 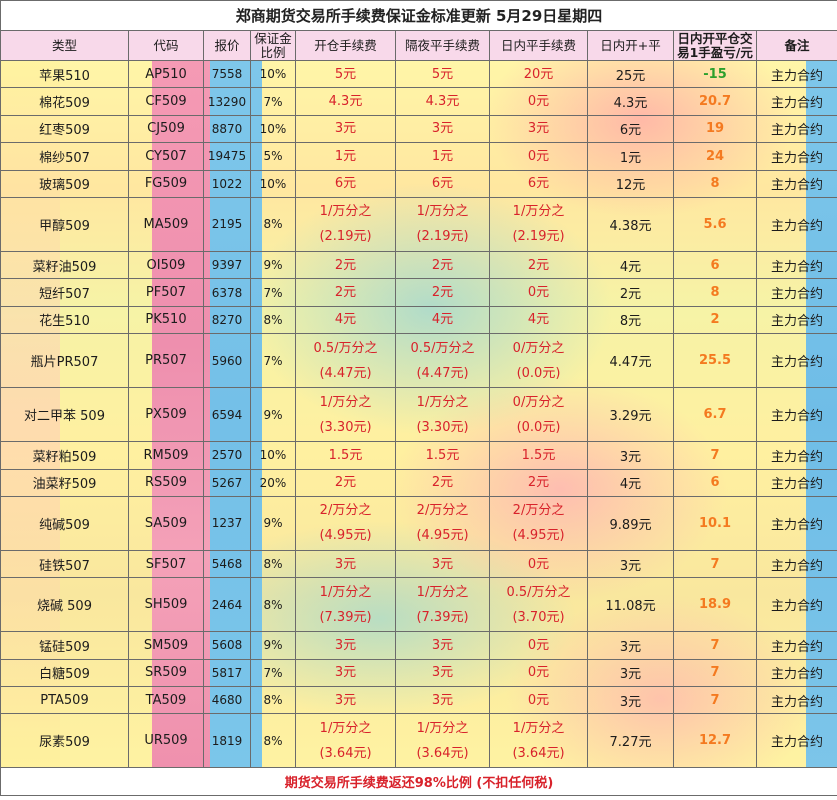 I want to click on product-code: TA509, so click(x=166, y=700).